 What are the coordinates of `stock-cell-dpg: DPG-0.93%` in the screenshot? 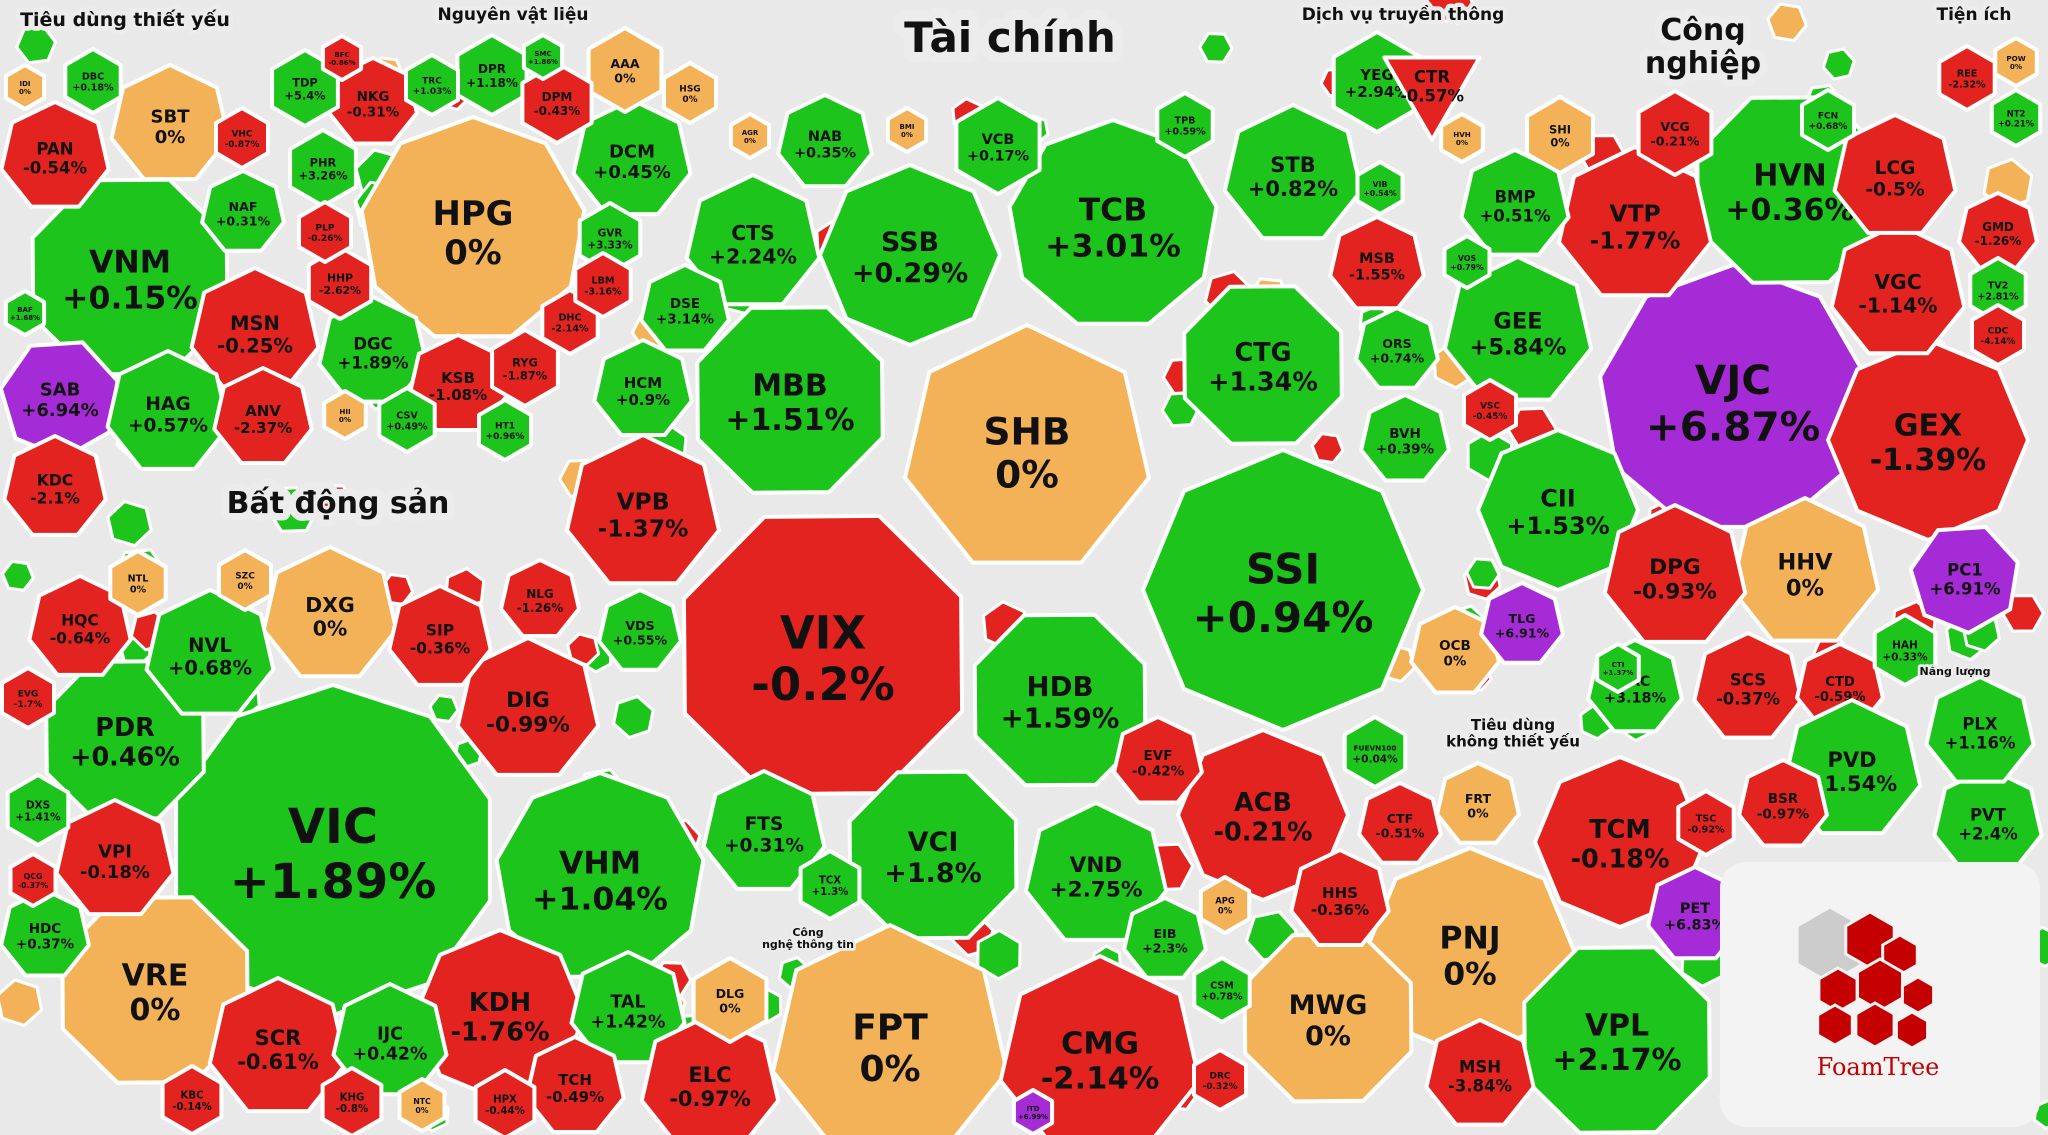 It's located at (1675, 573).